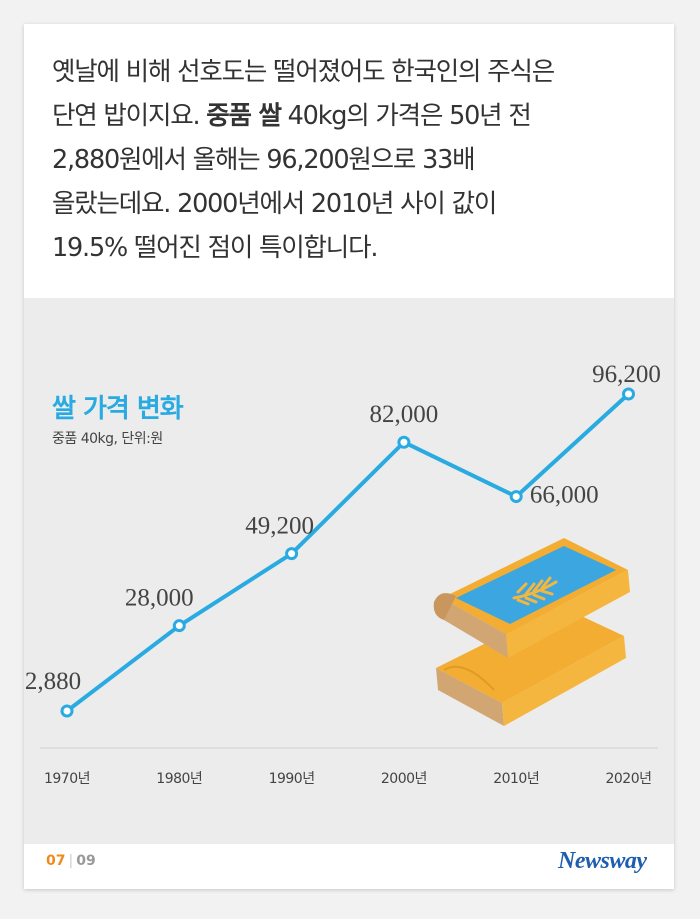  Describe the element at coordinates (602, 861) in the screenshot. I see `newsway-logo: Newsway` at that location.